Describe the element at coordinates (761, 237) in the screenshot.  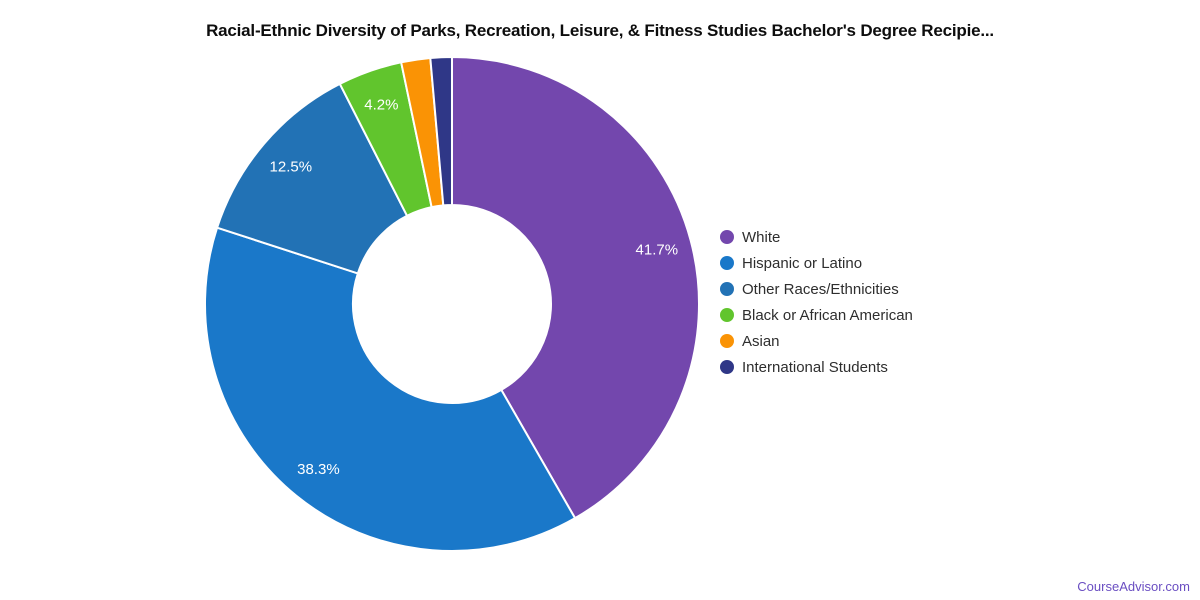
I see `legend-label: White` at that location.